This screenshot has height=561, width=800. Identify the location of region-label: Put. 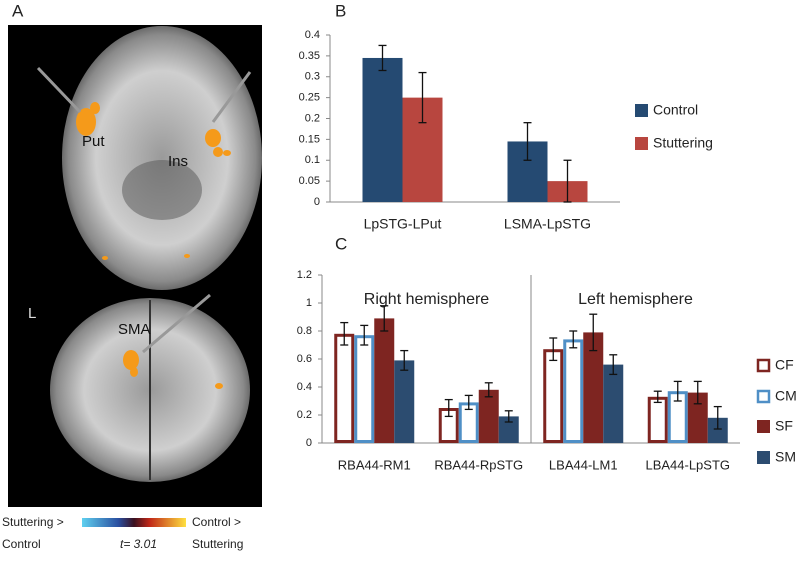
(93, 141).